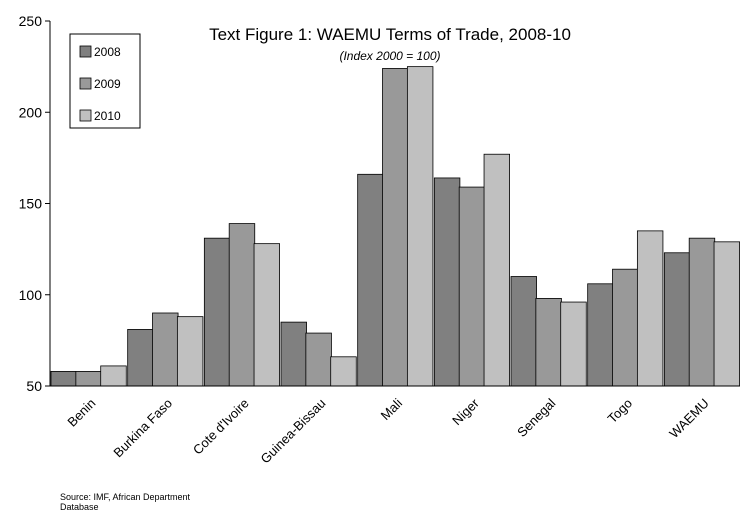 The image size is (740, 514). I want to click on chart-subtitle: (Index 2000 = 100), so click(389, 56).